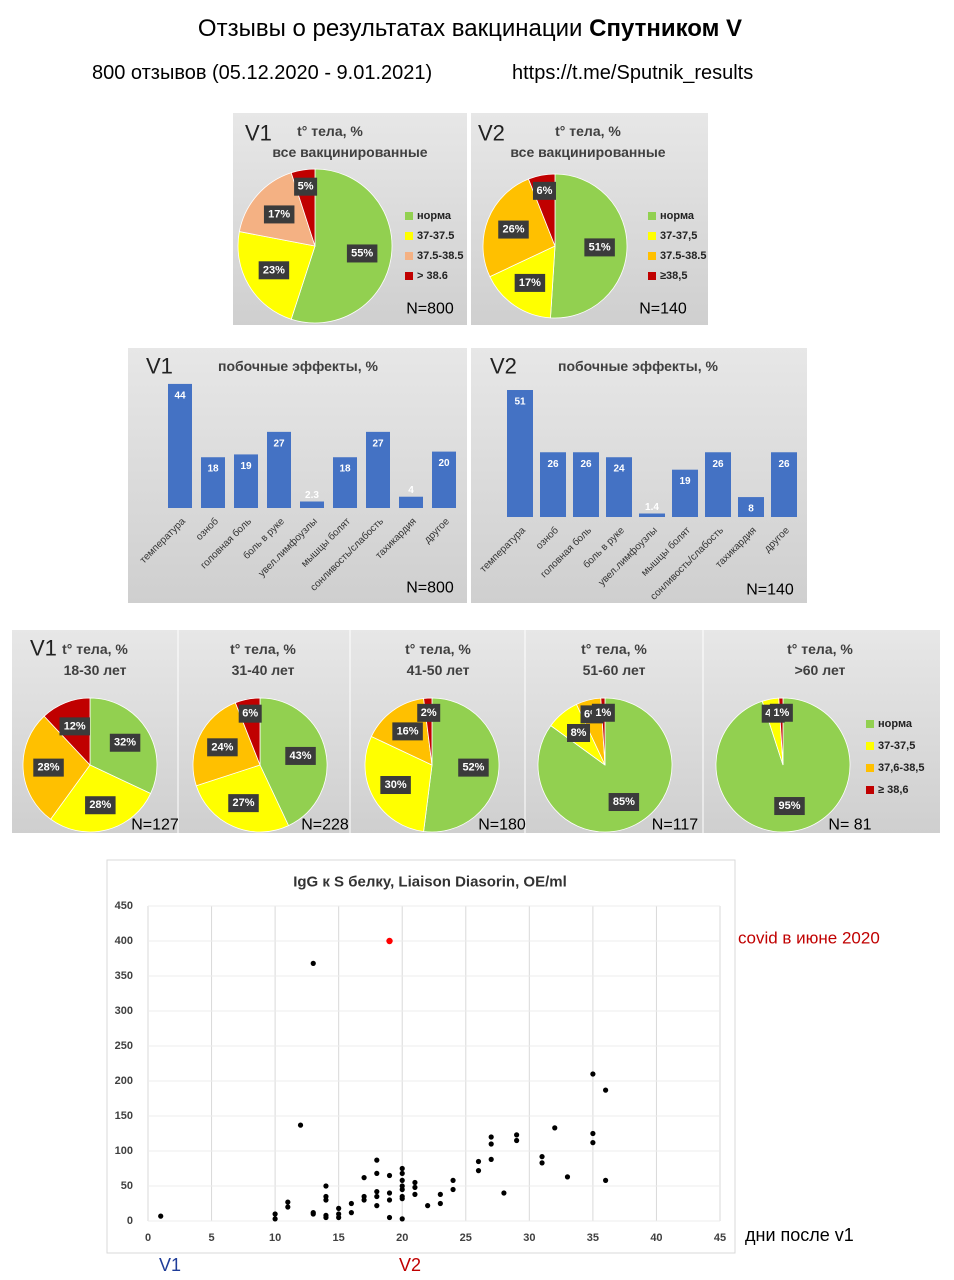 This screenshot has width=954, height=1280. What do you see at coordinates (263, 670) in the screenshot?
I see `chart-subtitle: 31-40 лет` at bounding box center [263, 670].